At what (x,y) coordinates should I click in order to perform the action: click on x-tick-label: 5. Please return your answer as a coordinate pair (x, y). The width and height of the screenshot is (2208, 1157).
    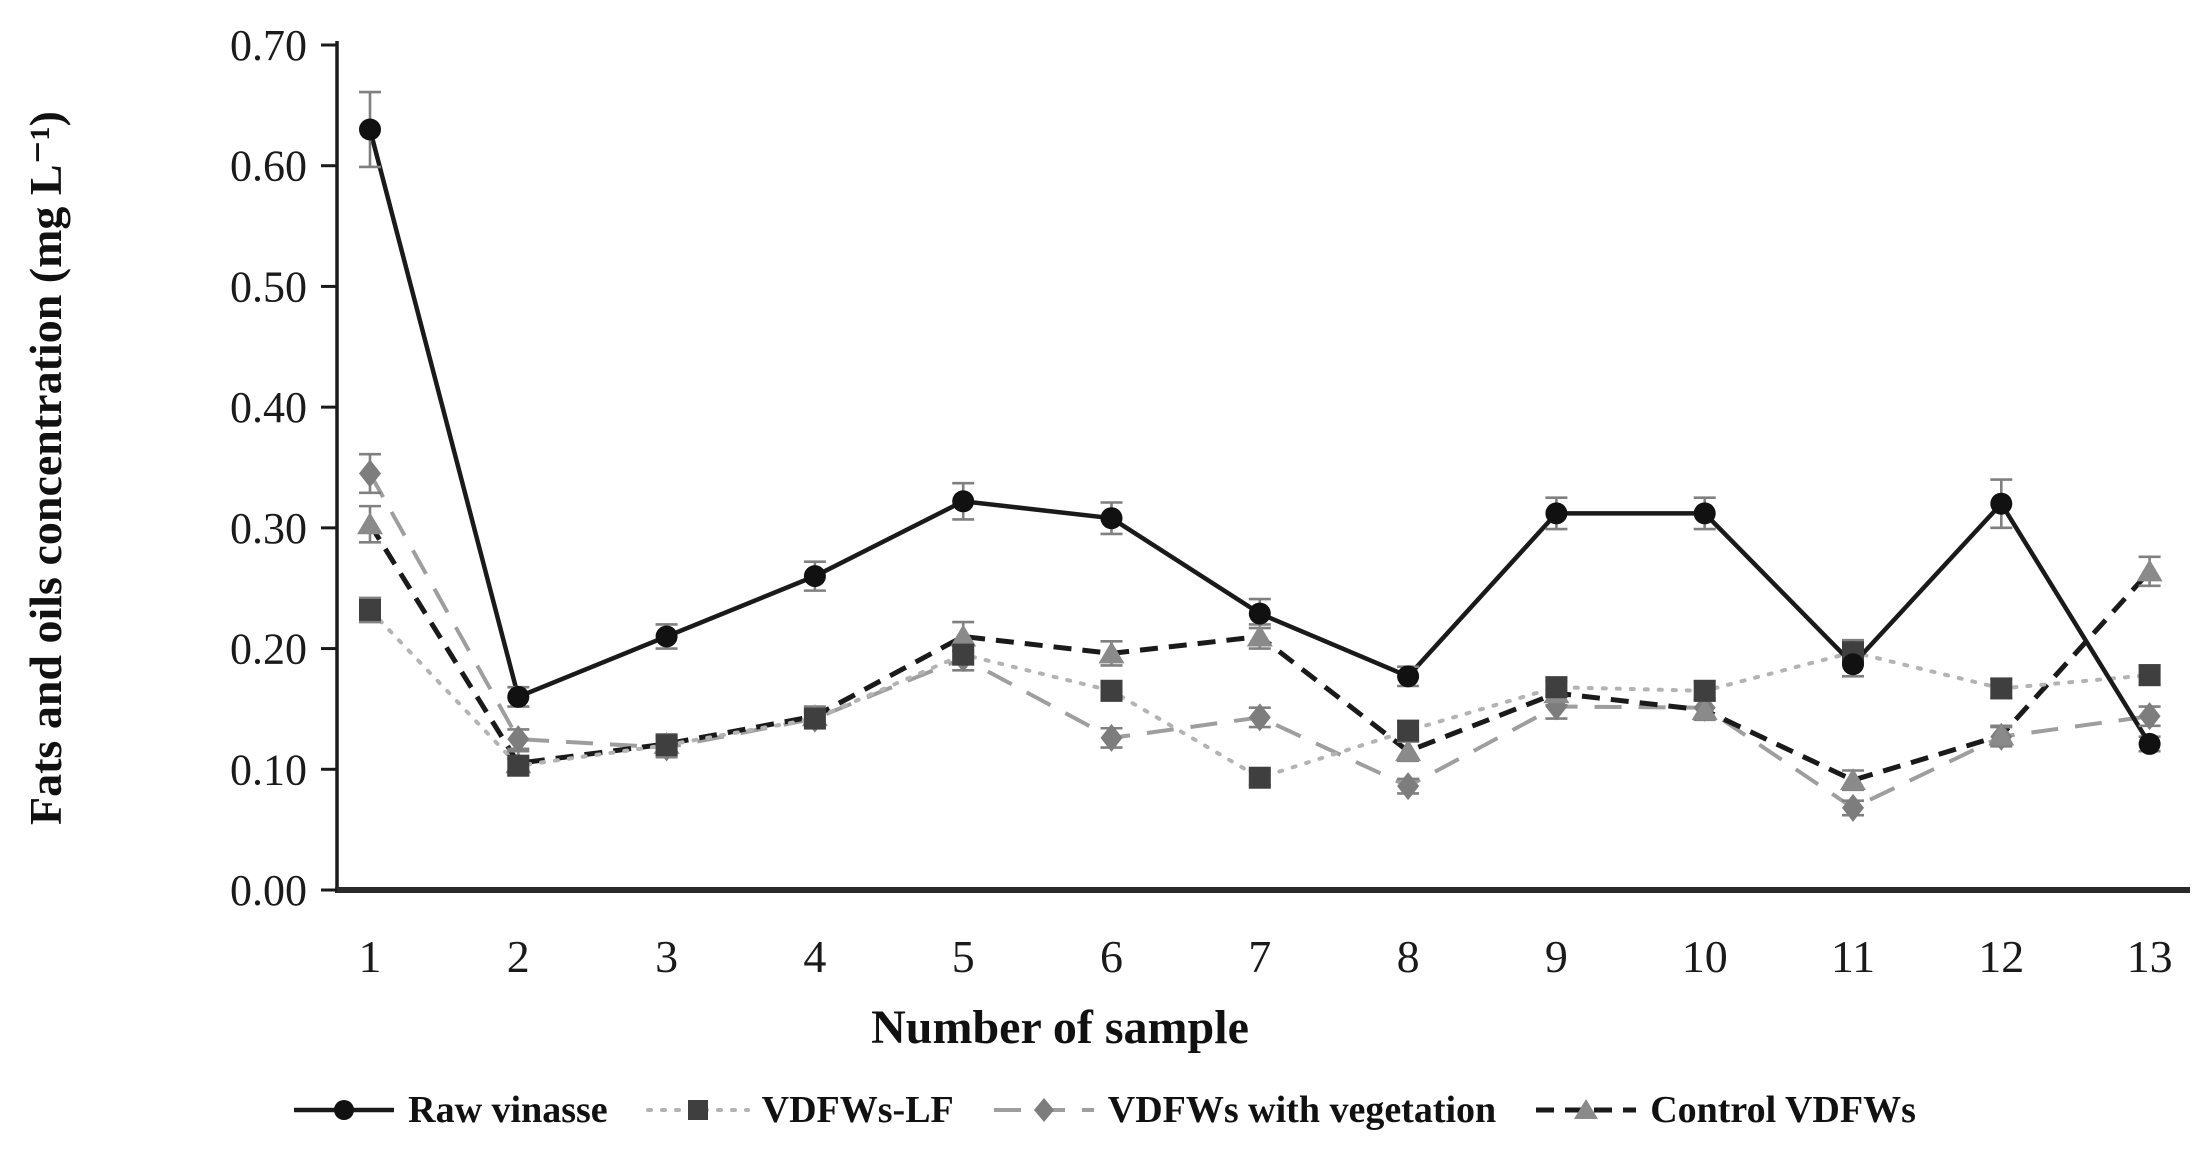
    Looking at the image, I should click on (963, 956).